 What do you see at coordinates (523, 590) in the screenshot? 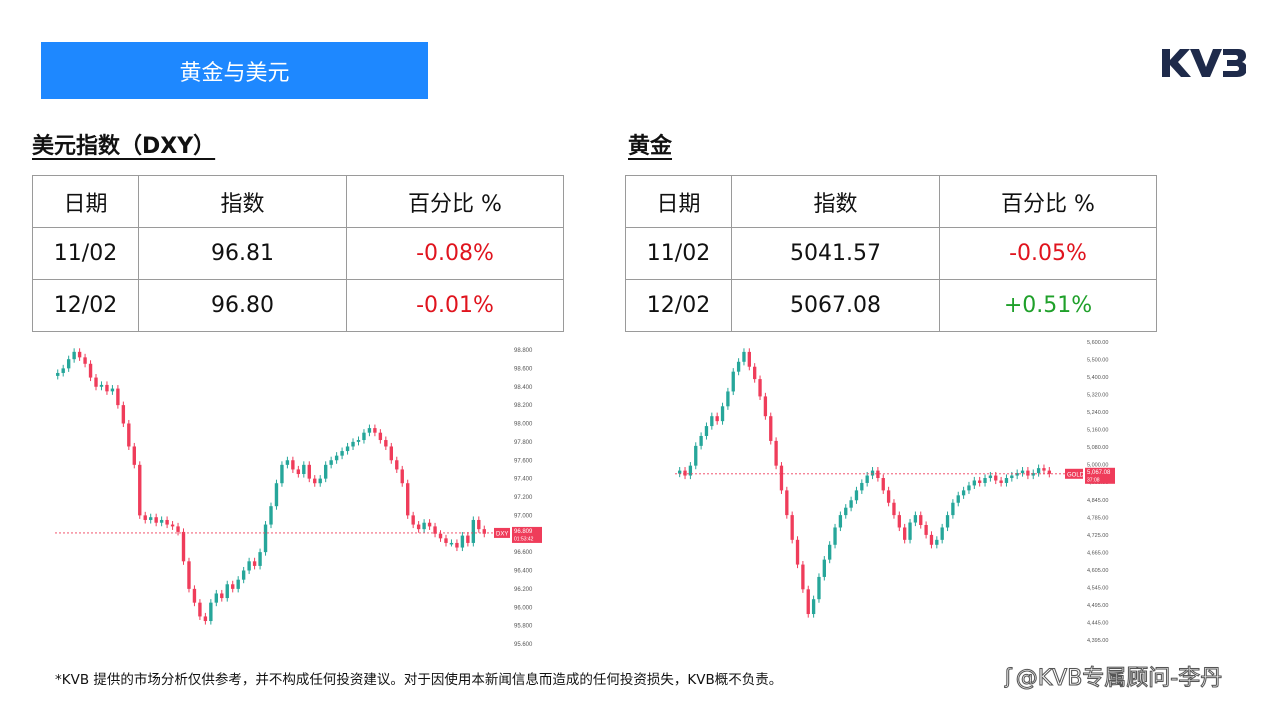
I see `y-tick-label: 96.200` at bounding box center [523, 590].